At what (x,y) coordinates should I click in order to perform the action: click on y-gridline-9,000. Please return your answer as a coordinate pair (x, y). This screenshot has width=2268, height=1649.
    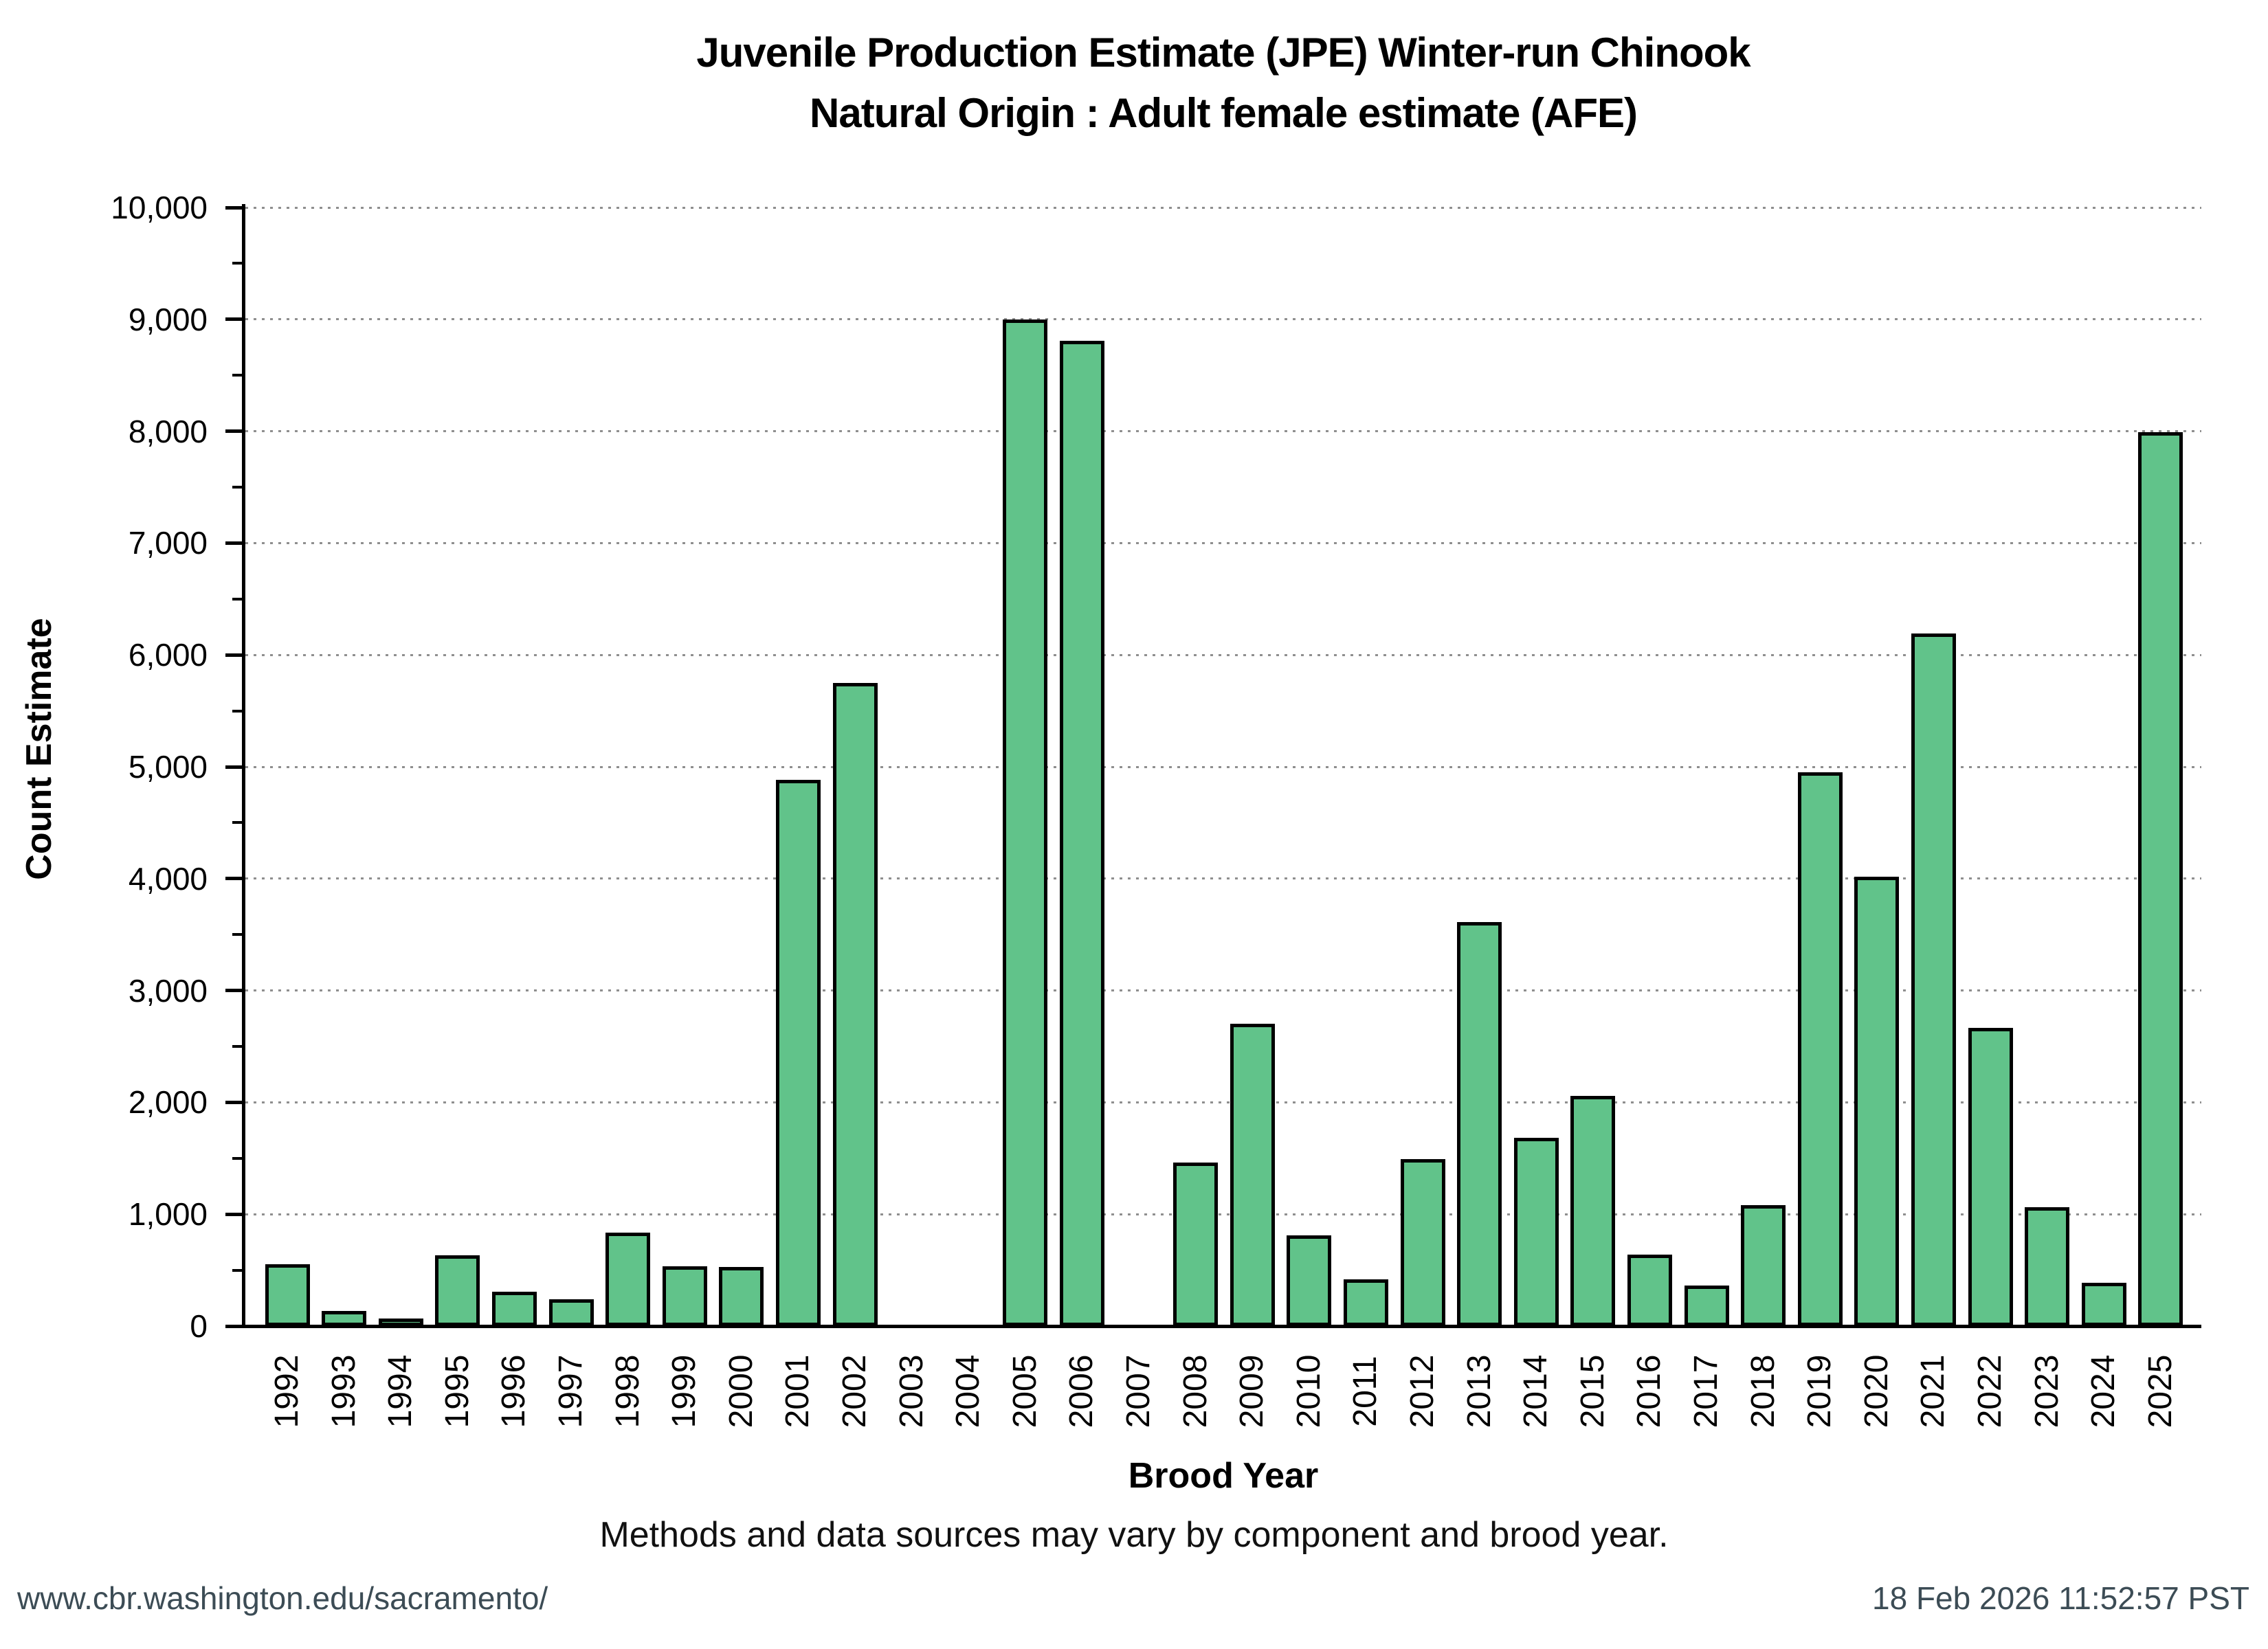
    Looking at the image, I should click on (1223, 319).